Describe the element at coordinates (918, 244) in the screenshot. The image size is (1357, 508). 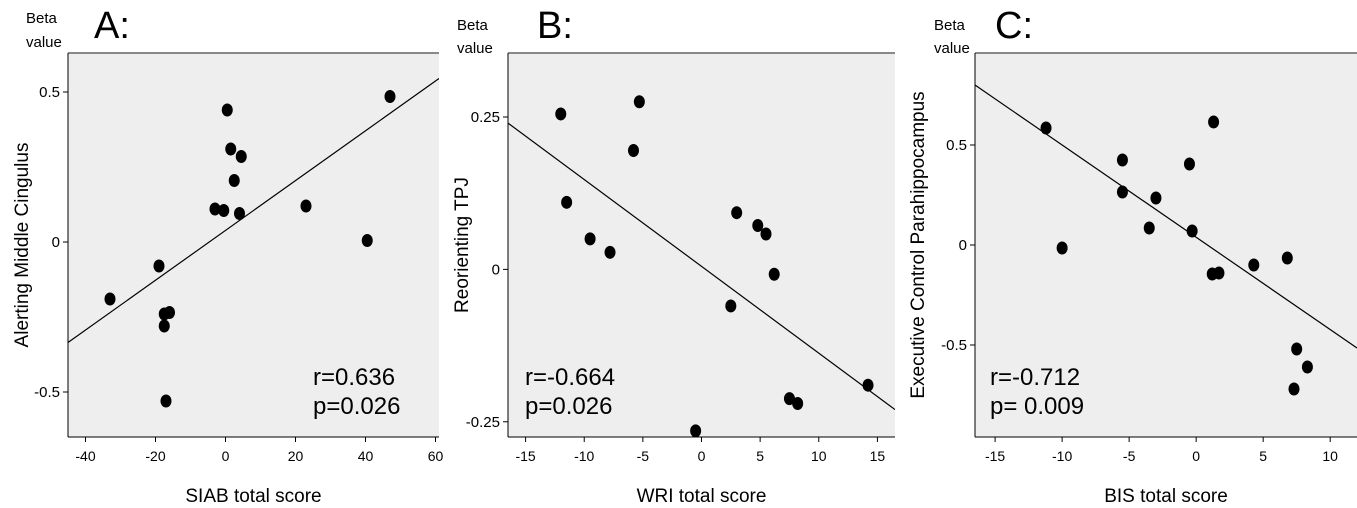
I see `panel-c-y-axis-label: Executive Control Parahippocampus` at that location.